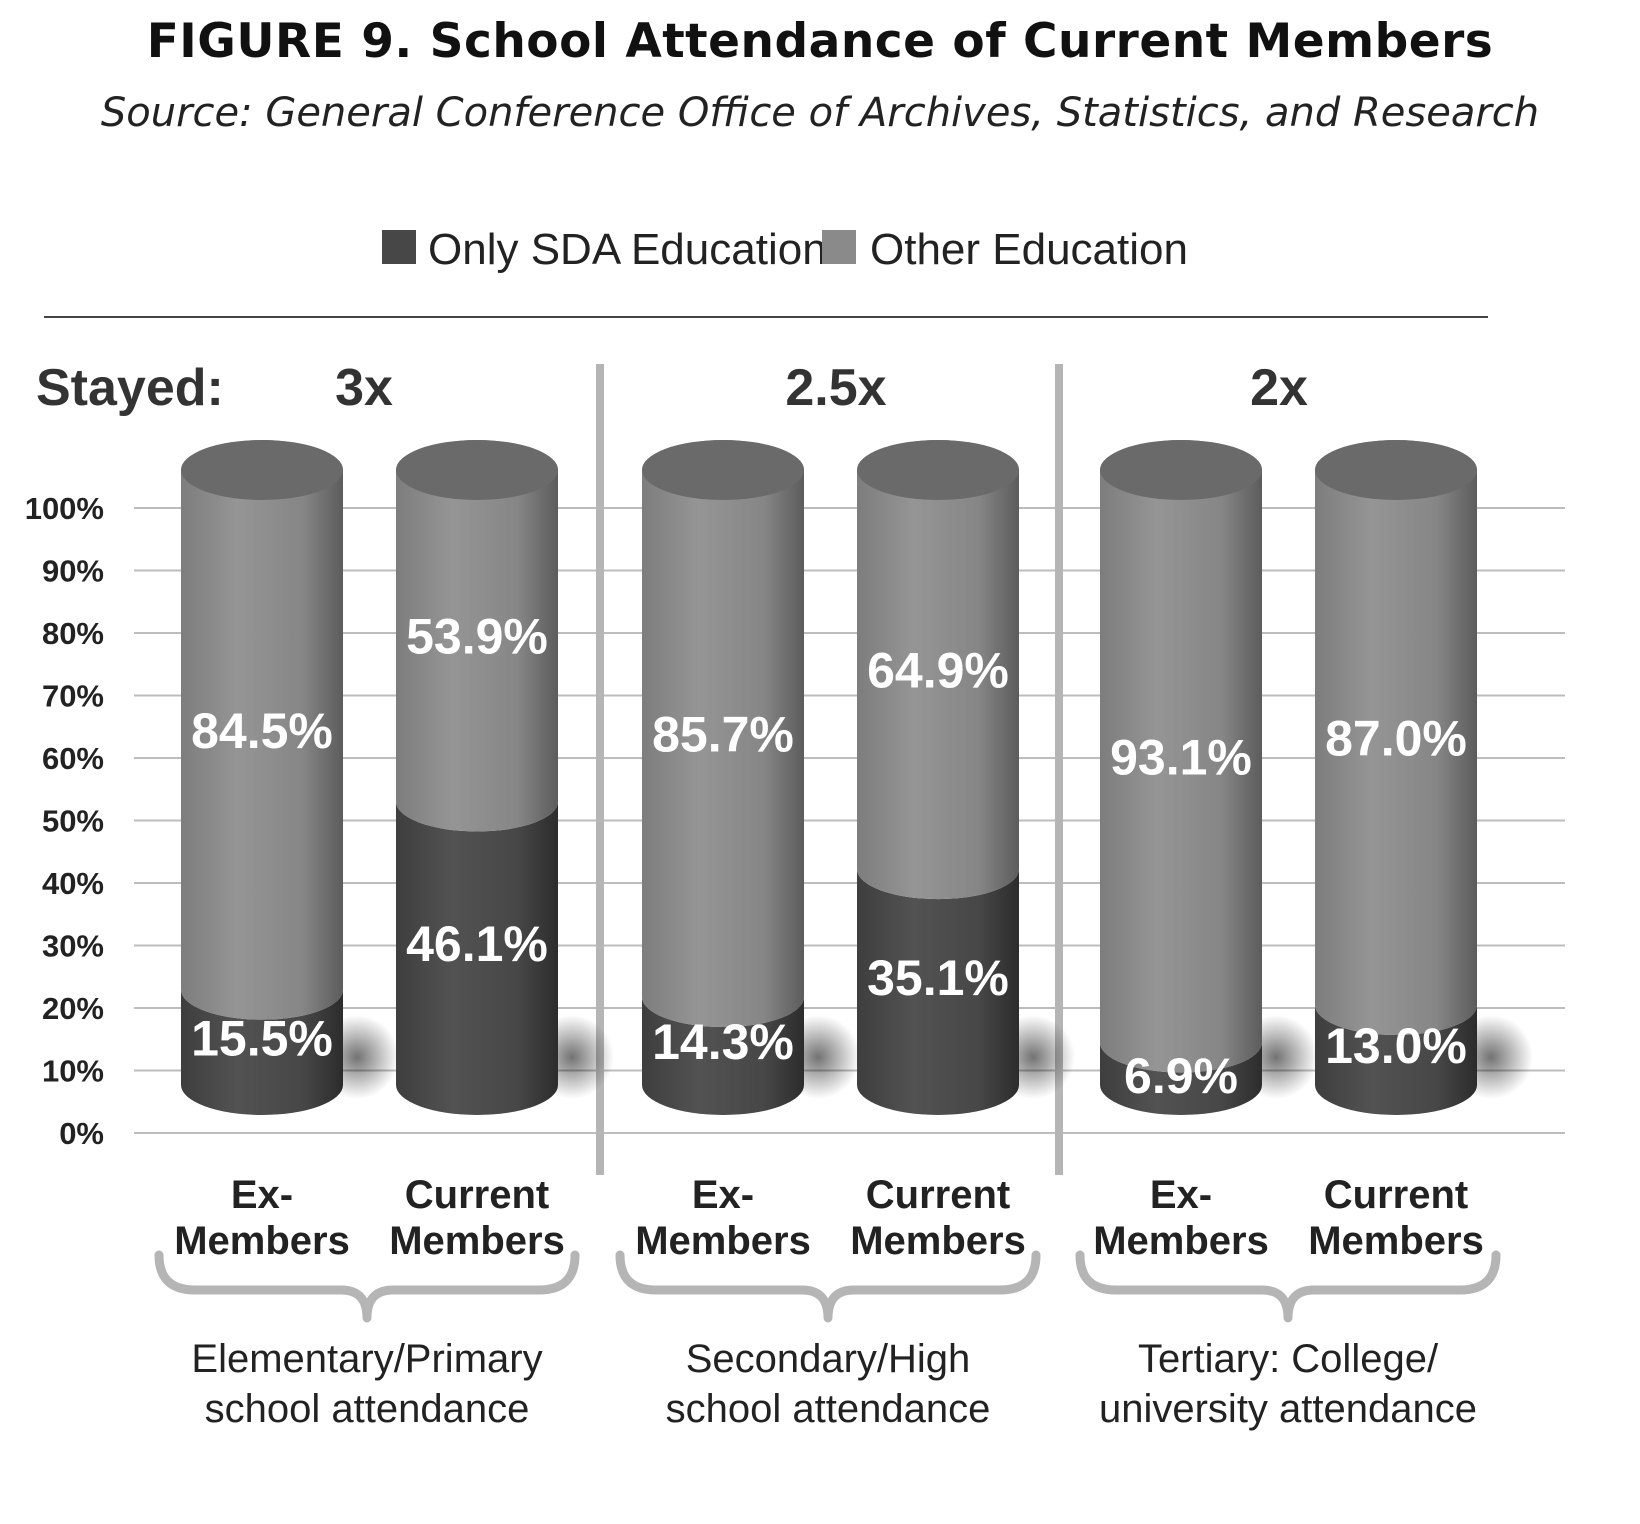 This screenshot has width=1640, height=1524. I want to click on y-tick-label: 70%, so click(73, 696).